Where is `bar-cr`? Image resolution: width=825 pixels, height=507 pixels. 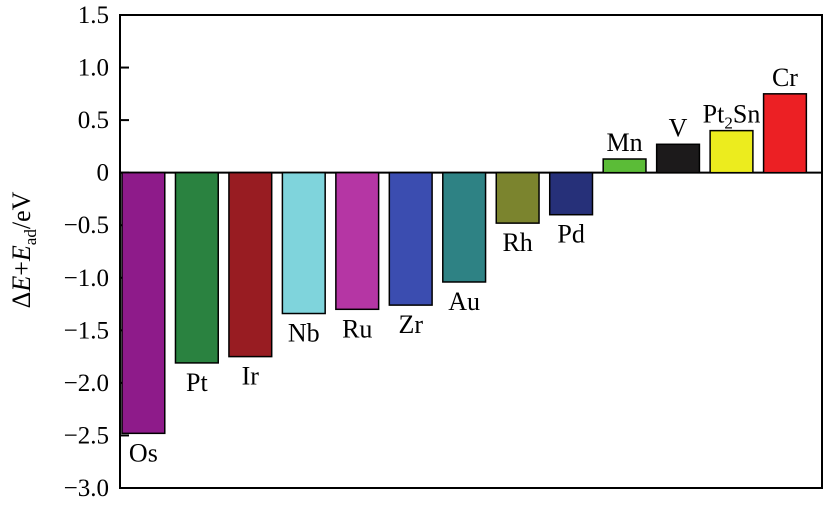 bar-cr is located at coordinates (785, 133).